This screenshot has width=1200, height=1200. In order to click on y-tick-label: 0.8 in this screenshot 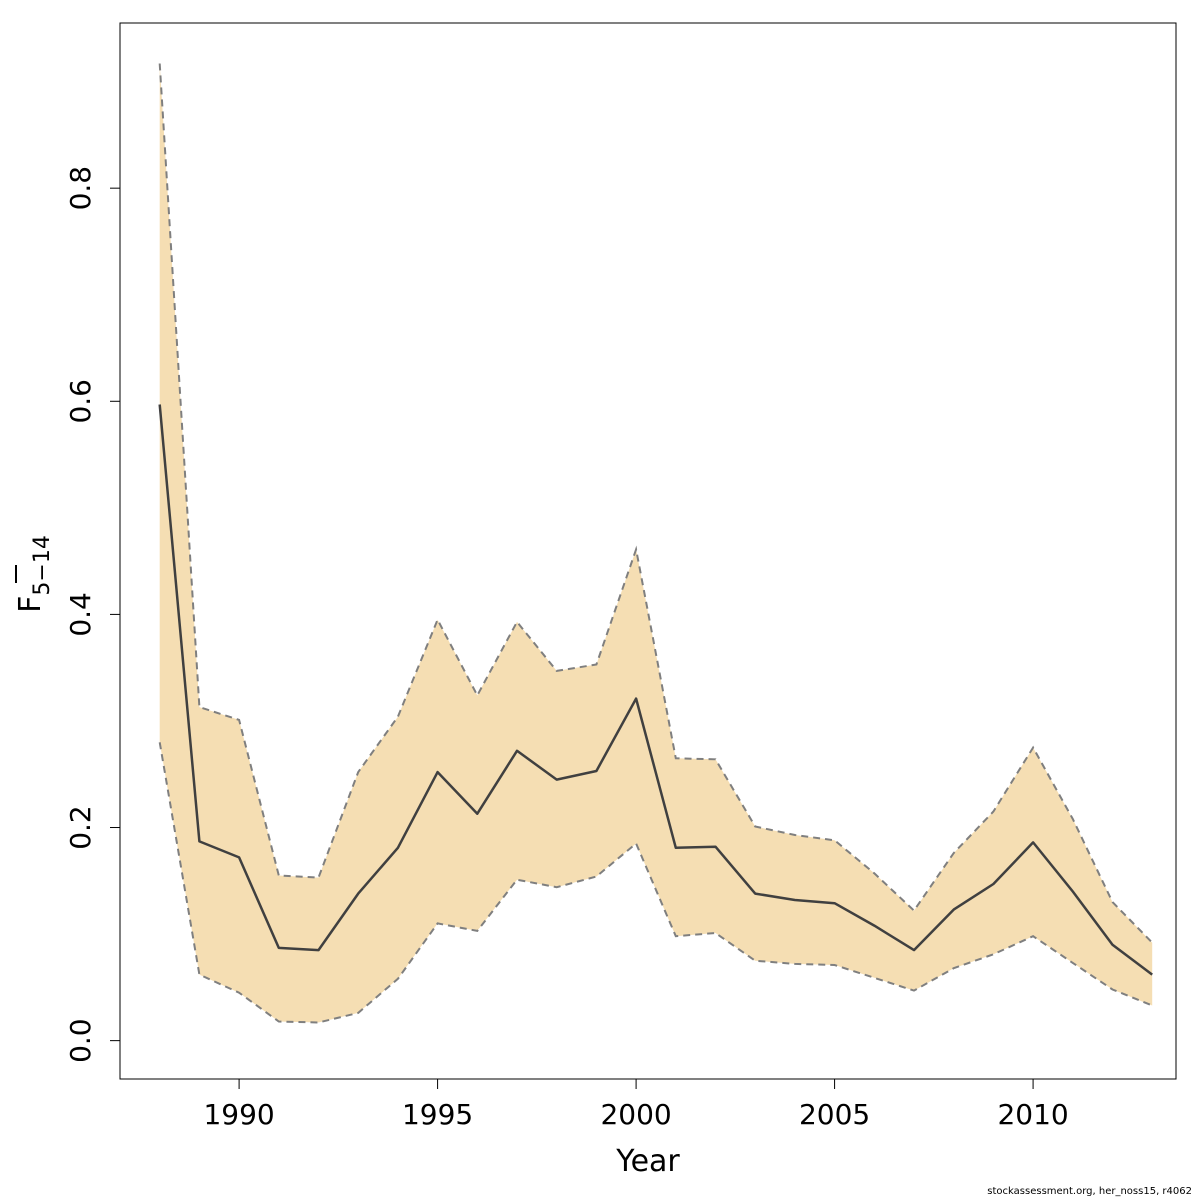, I will do `click(80, 188)`.